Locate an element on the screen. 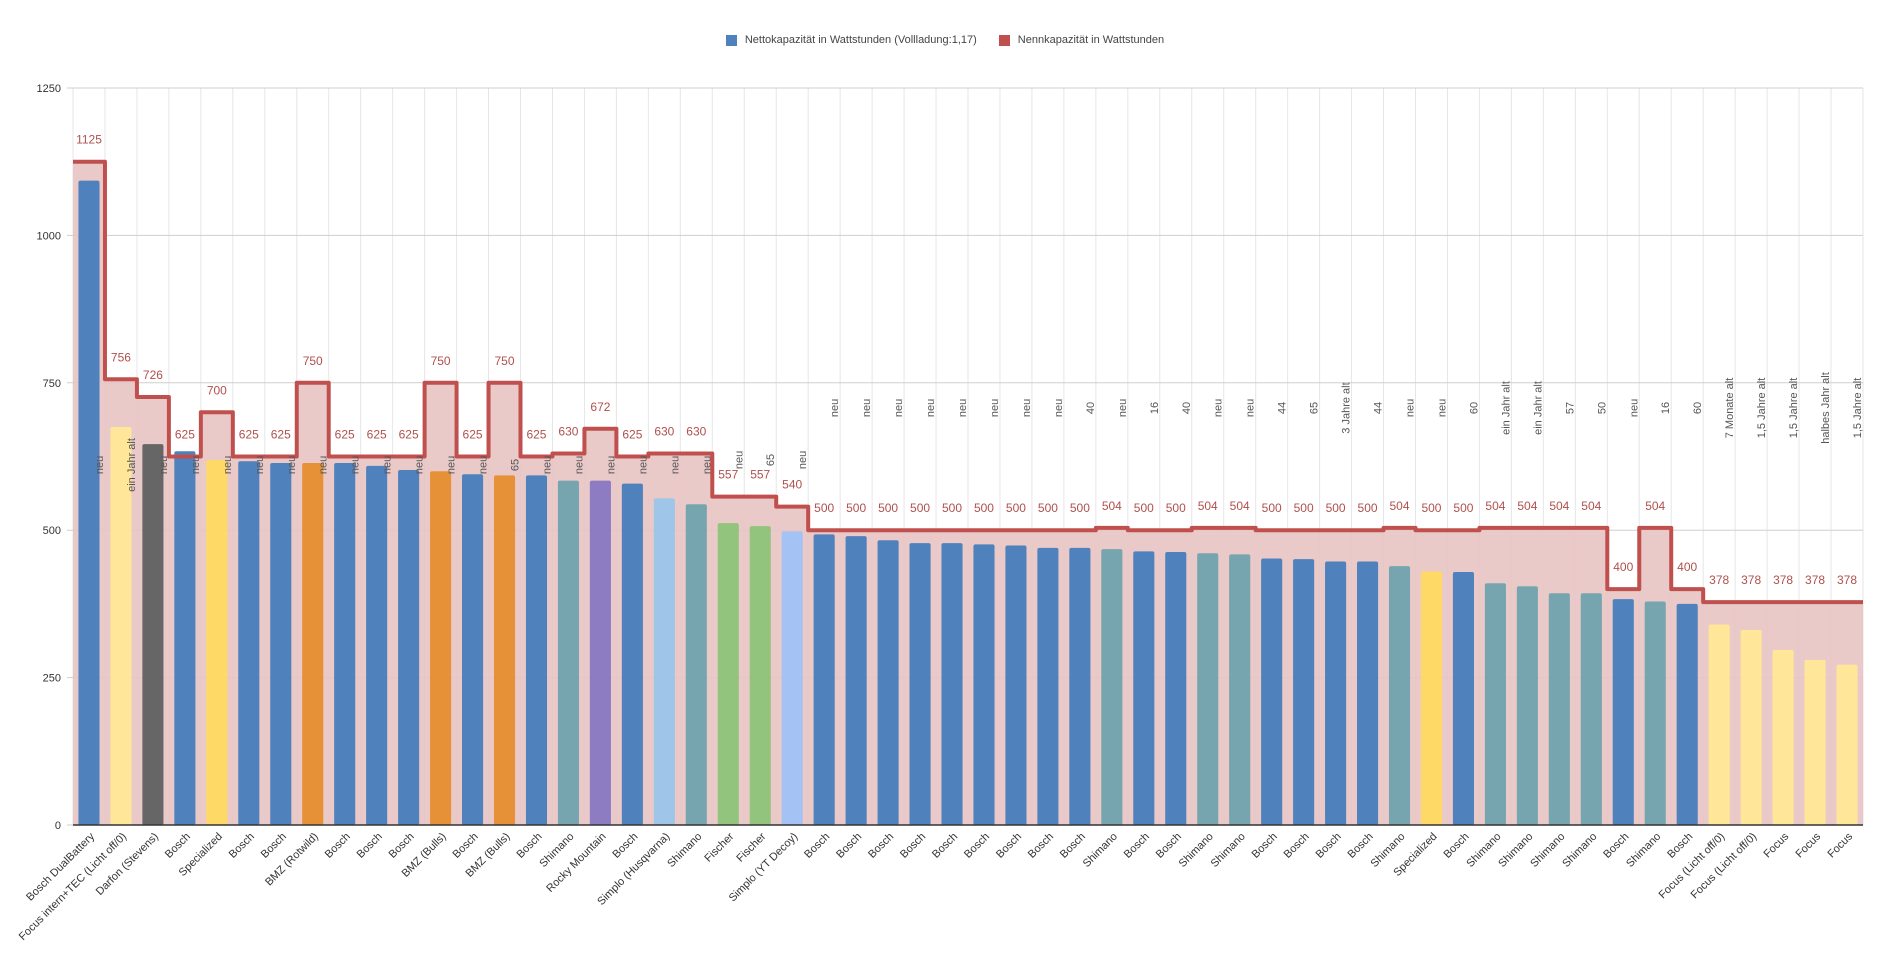 Image resolution: width=1890 pixels, height=973 pixels. nominal-value-label: 700 is located at coordinates (217, 390).